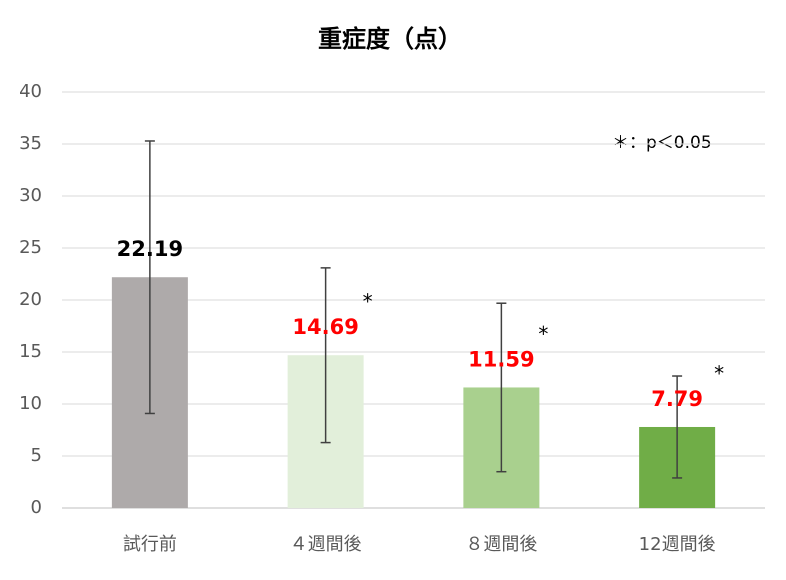 The image size is (786, 580). What do you see at coordinates (36, 507) in the screenshot?
I see `y-tick-label: 0` at bounding box center [36, 507].